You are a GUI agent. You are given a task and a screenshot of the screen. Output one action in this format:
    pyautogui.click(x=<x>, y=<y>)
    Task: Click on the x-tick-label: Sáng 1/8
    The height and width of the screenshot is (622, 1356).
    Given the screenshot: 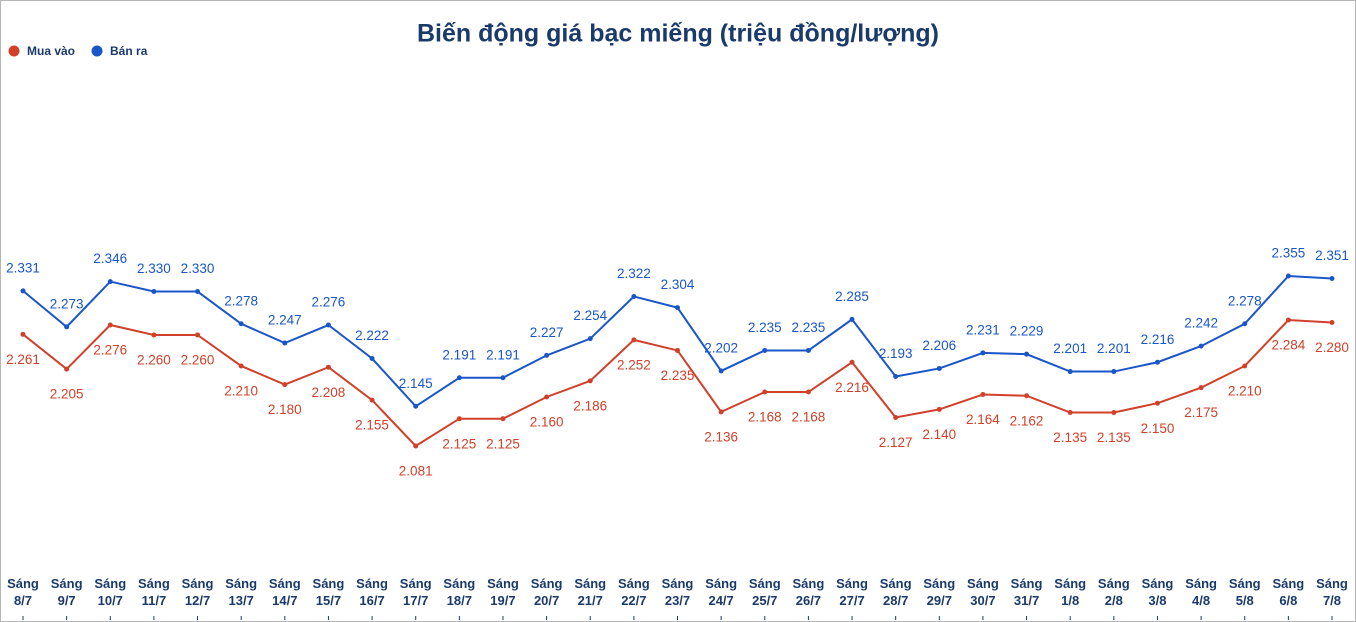 What is the action you would take?
    pyautogui.click(x=1070, y=592)
    